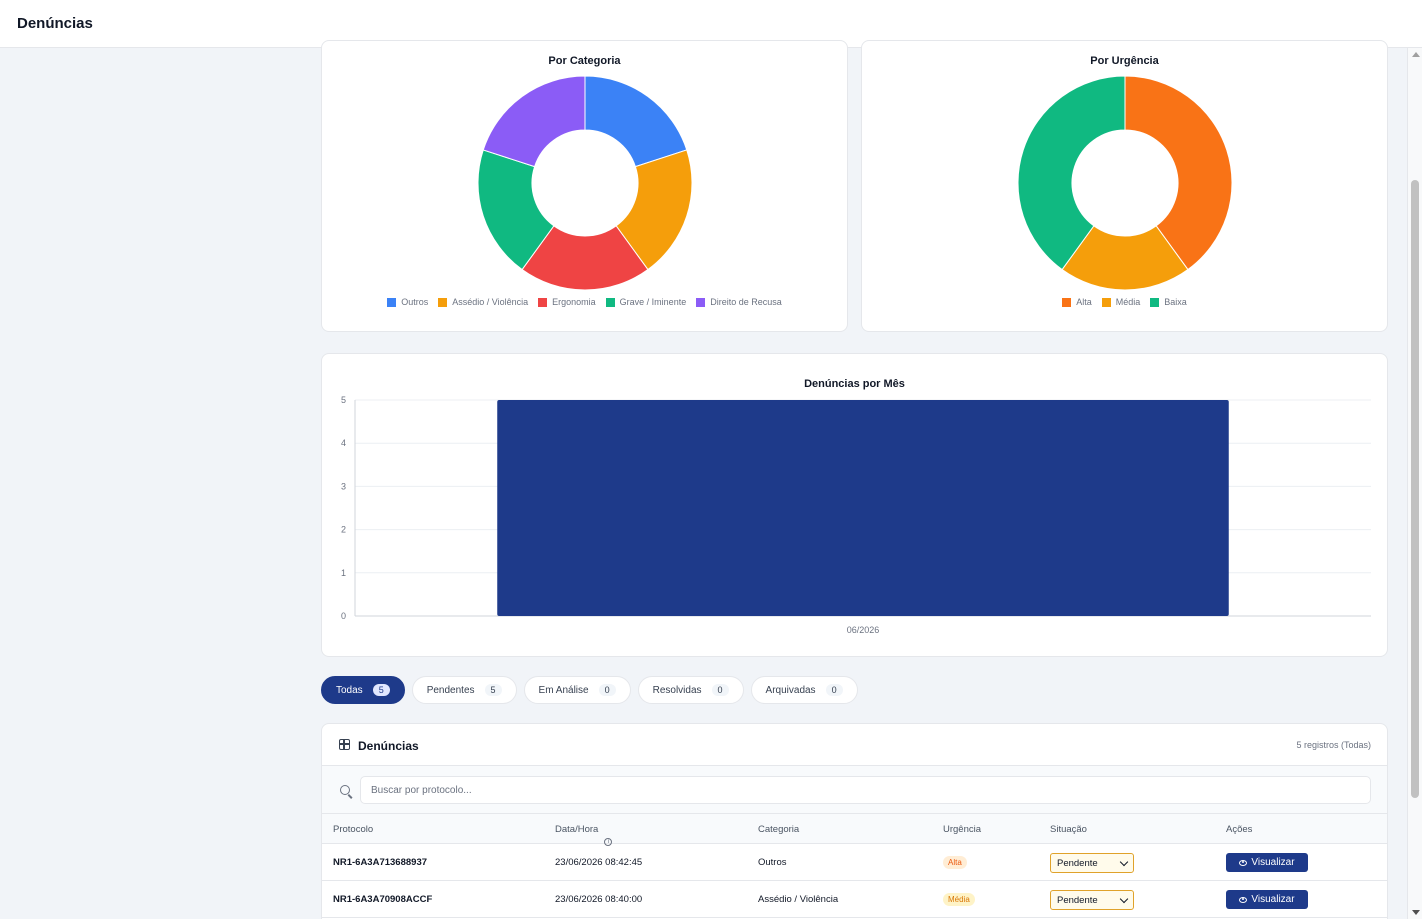 The height and width of the screenshot is (919, 1422). I want to click on table-header: Denúncias 5 registros (Todas), so click(854, 745).